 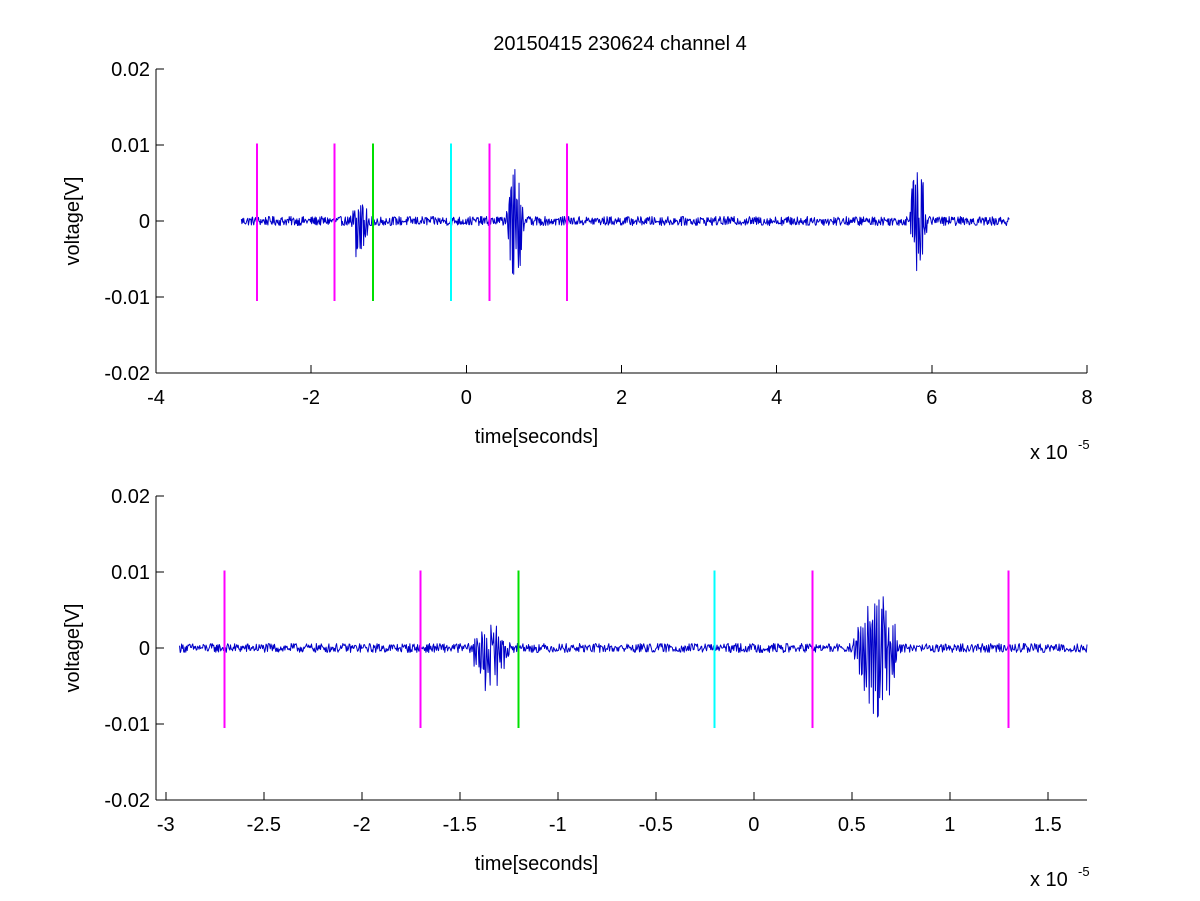 What do you see at coordinates (949, 825) in the screenshot?
I see `x-tick-label: 1` at bounding box center [949, 825].